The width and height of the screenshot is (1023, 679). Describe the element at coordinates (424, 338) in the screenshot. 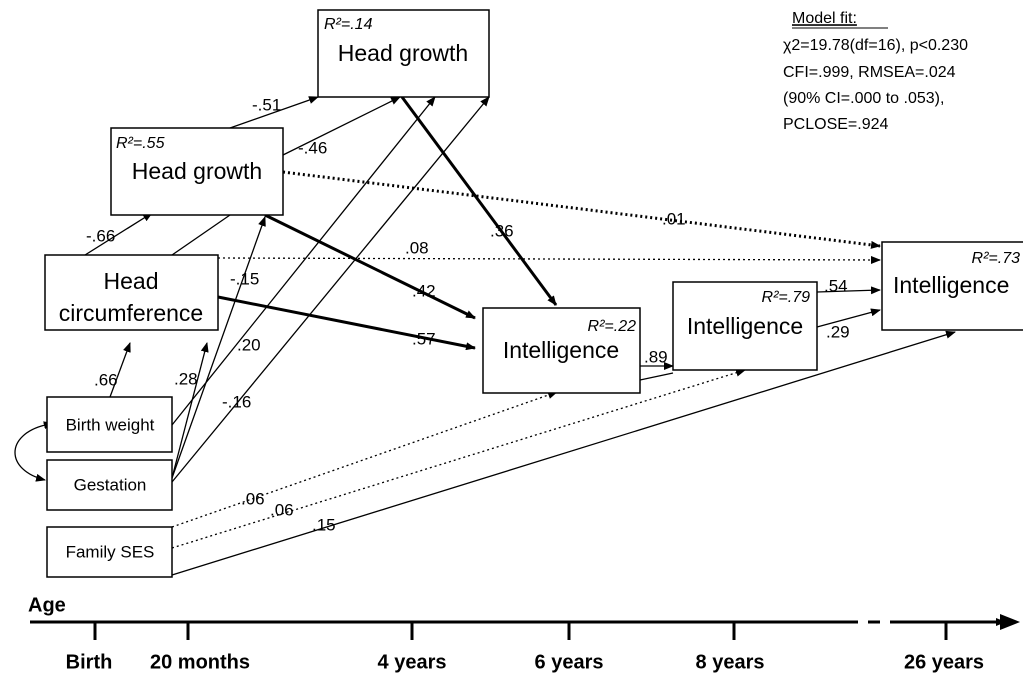

I see `edge-label: .57` at that location.